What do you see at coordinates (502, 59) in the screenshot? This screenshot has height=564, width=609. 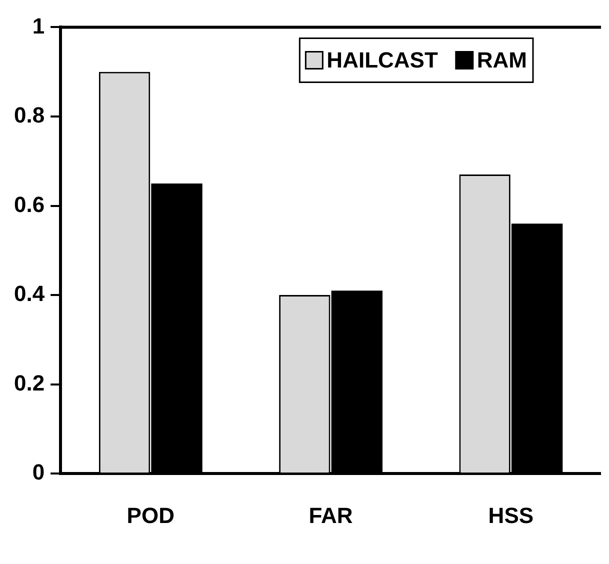 I see `legend-label: RAM` at bounding box center [502, 59].